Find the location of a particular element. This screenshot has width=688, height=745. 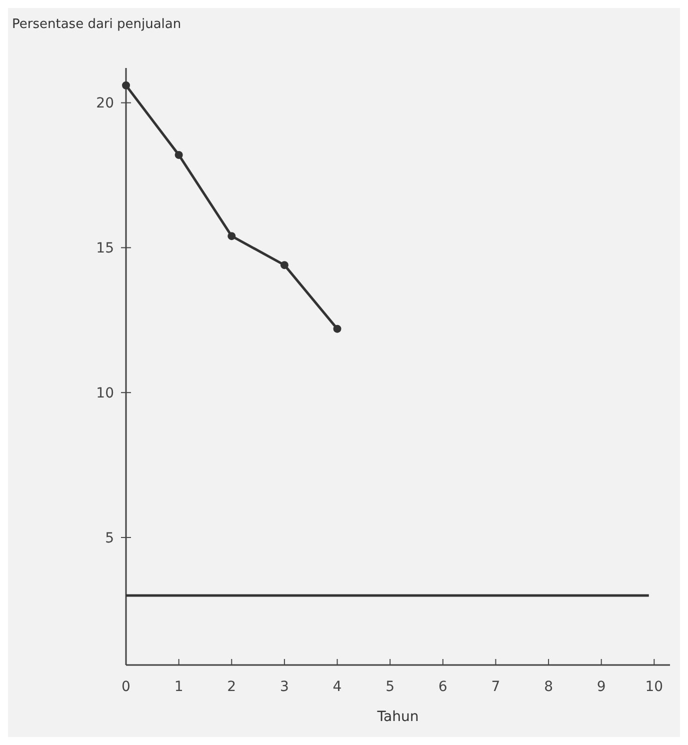

x-axis-title: Tahun is located at coordinates (397, 717).